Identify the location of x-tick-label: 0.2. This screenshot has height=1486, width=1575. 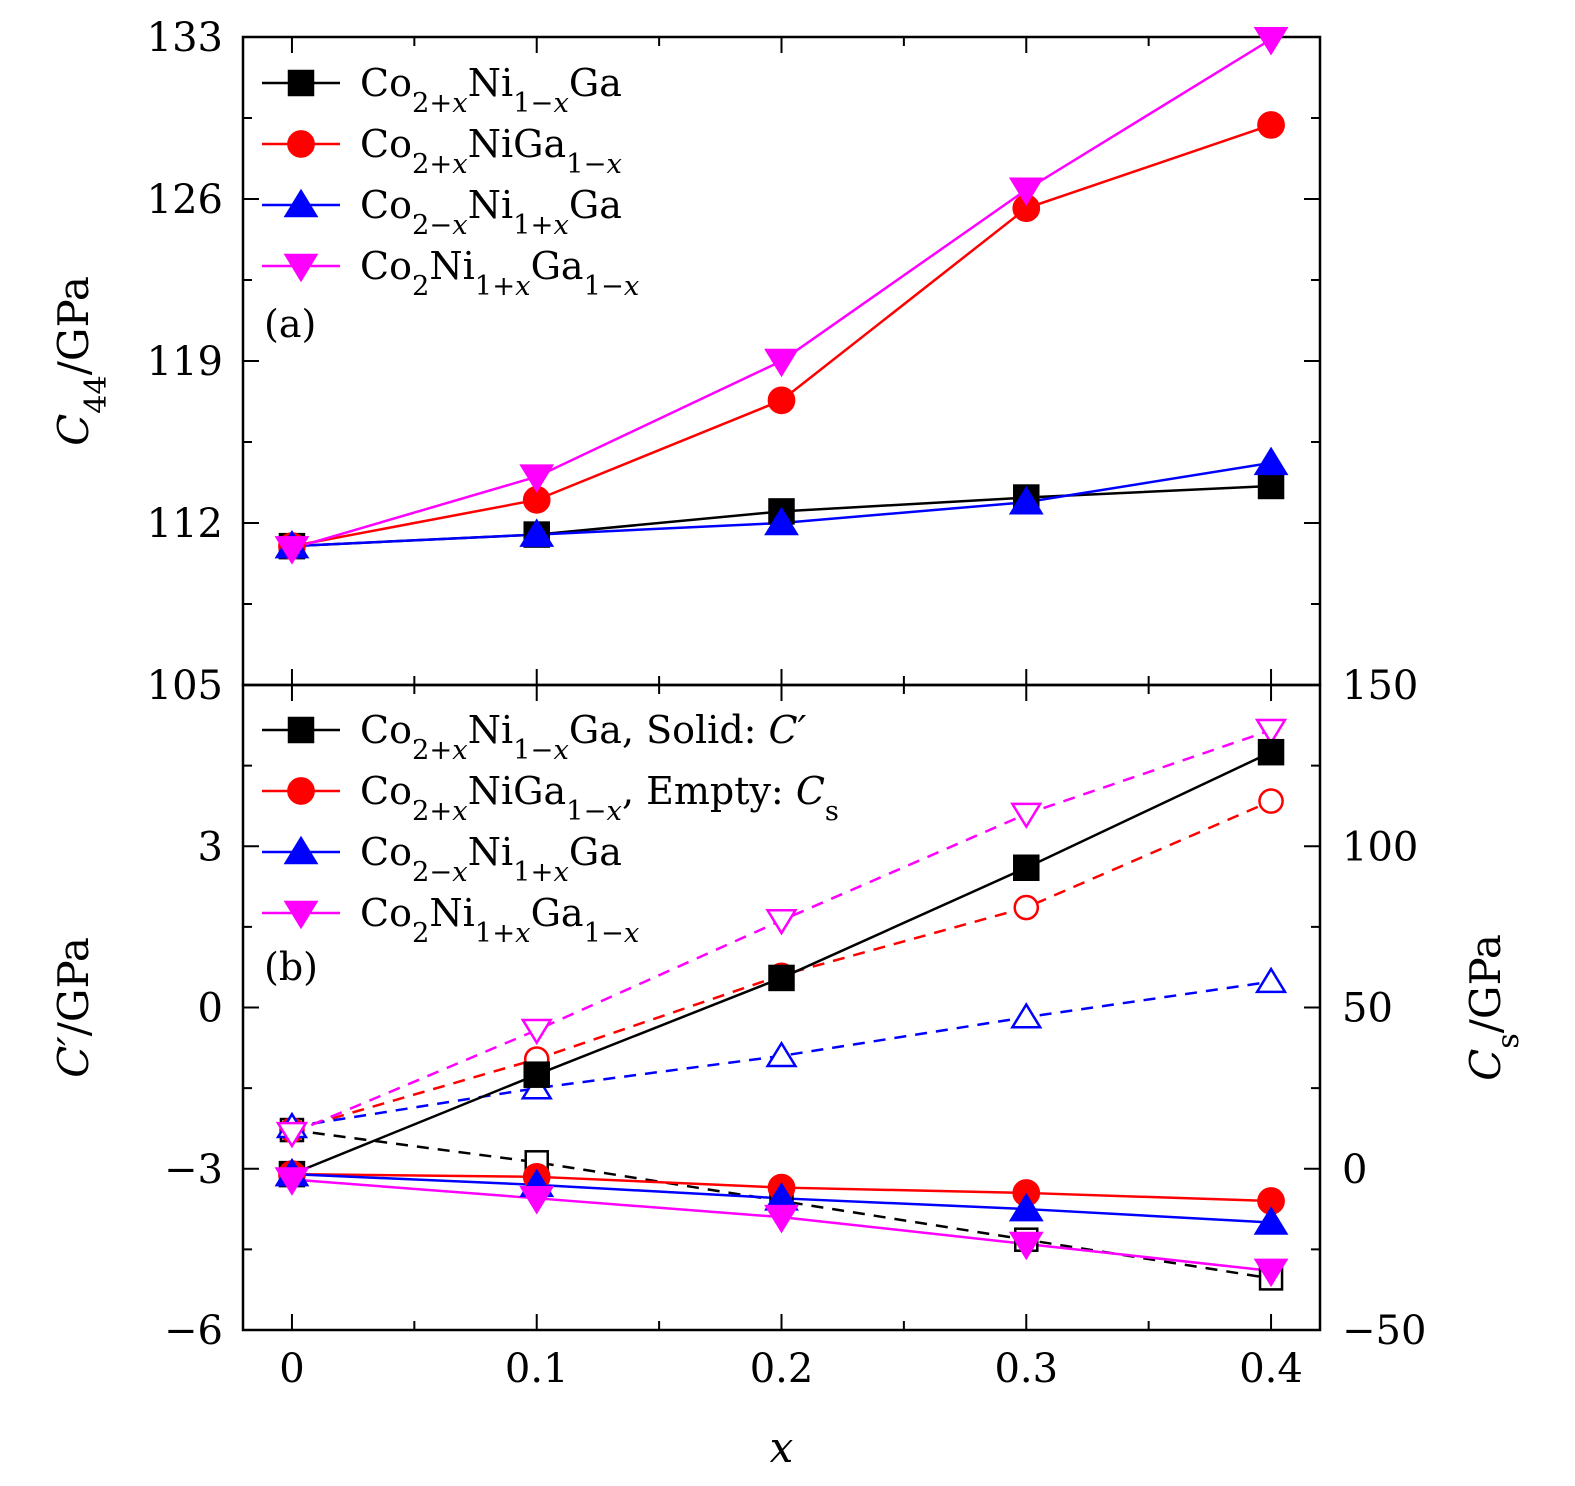
(782, 1369).